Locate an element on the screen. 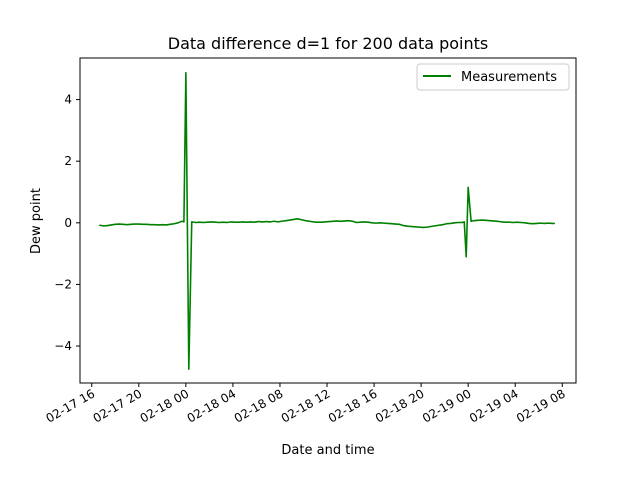  y-axis: −4 −2 0 2 4 is located at coordinates (67, 223).